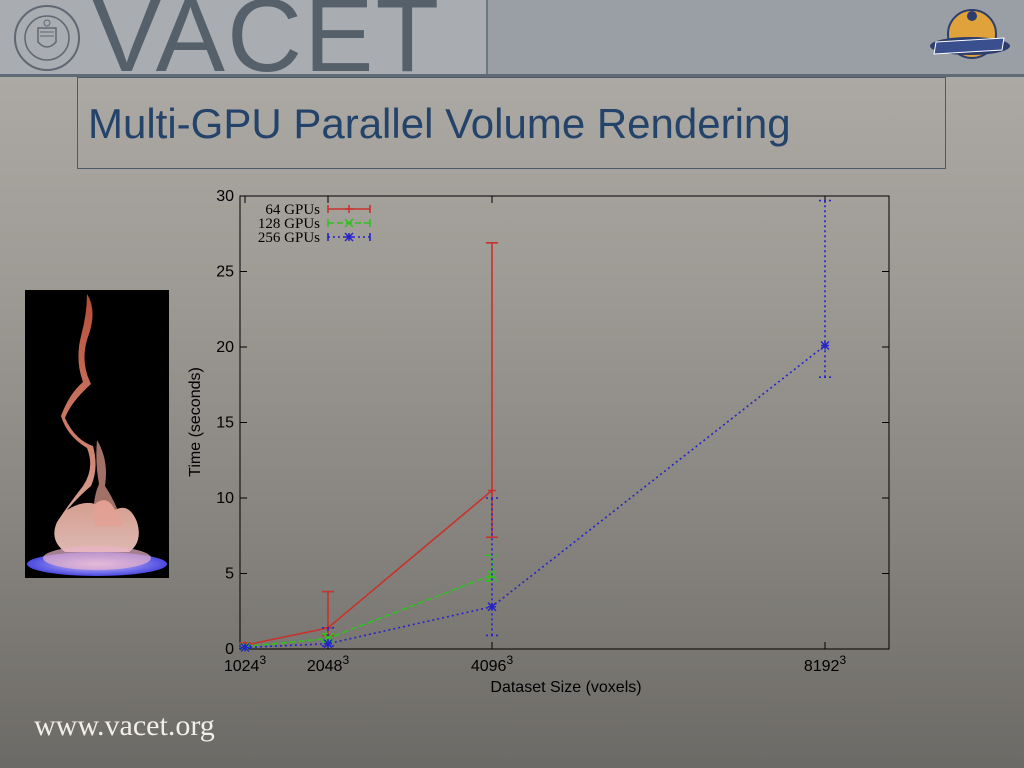 Image resolution: width=1024 pixels, height=768 pixels. I want to click on series-line-128-gpus, so click(368, 611).